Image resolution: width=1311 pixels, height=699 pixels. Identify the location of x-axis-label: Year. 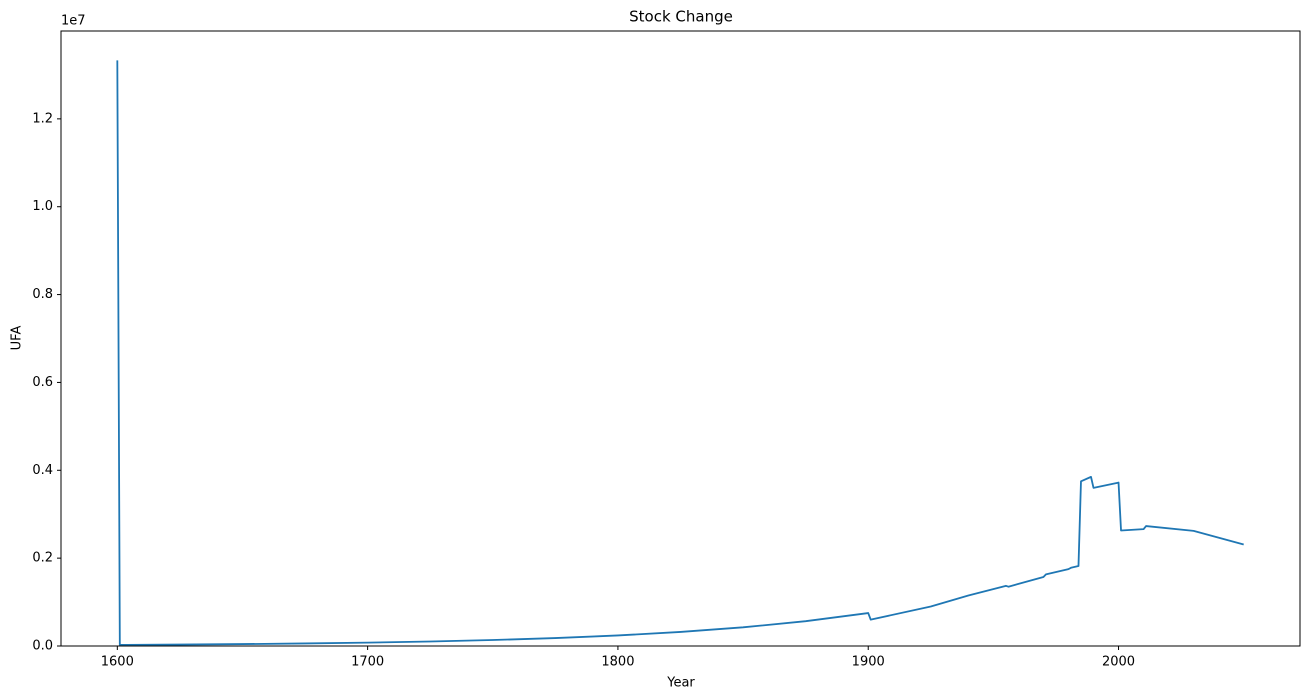
(680, 683).